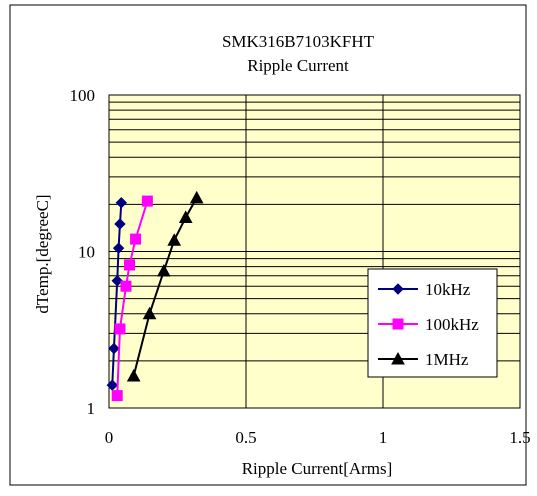 The image size is (537, 496). What do you see at coordinates (42, 253) in the screenshot?
I see `y-axis-label: dTemp.[degreeC]` at bounding box center [42, 253].